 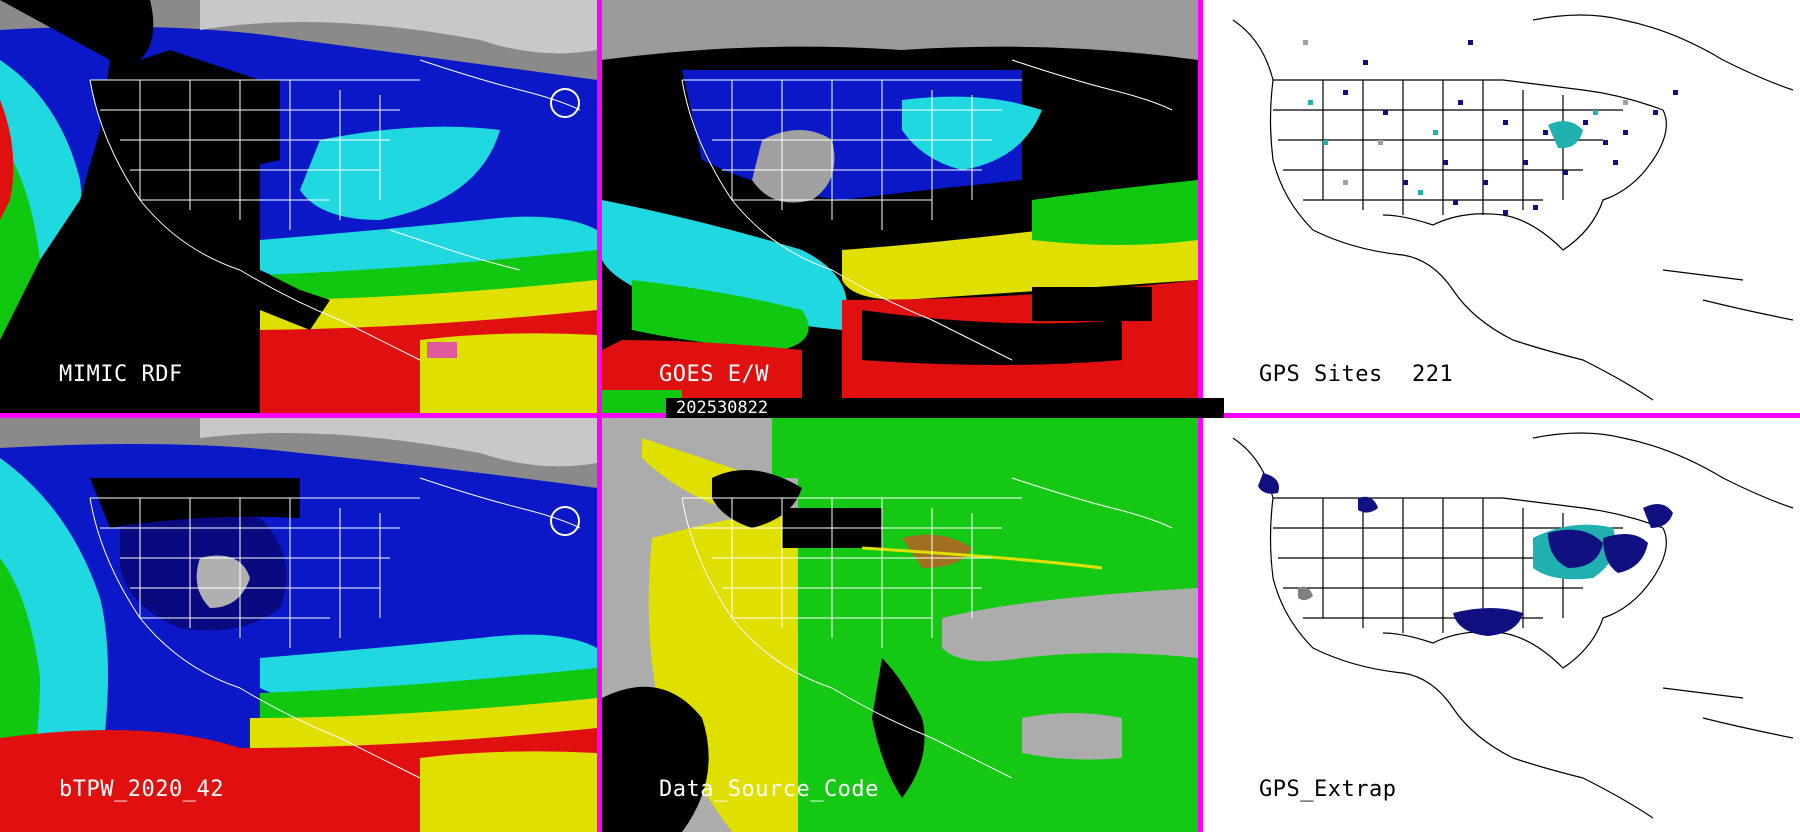 I want to click on btpw-label: bTPW_2020_42, so click(x=141, y=789).